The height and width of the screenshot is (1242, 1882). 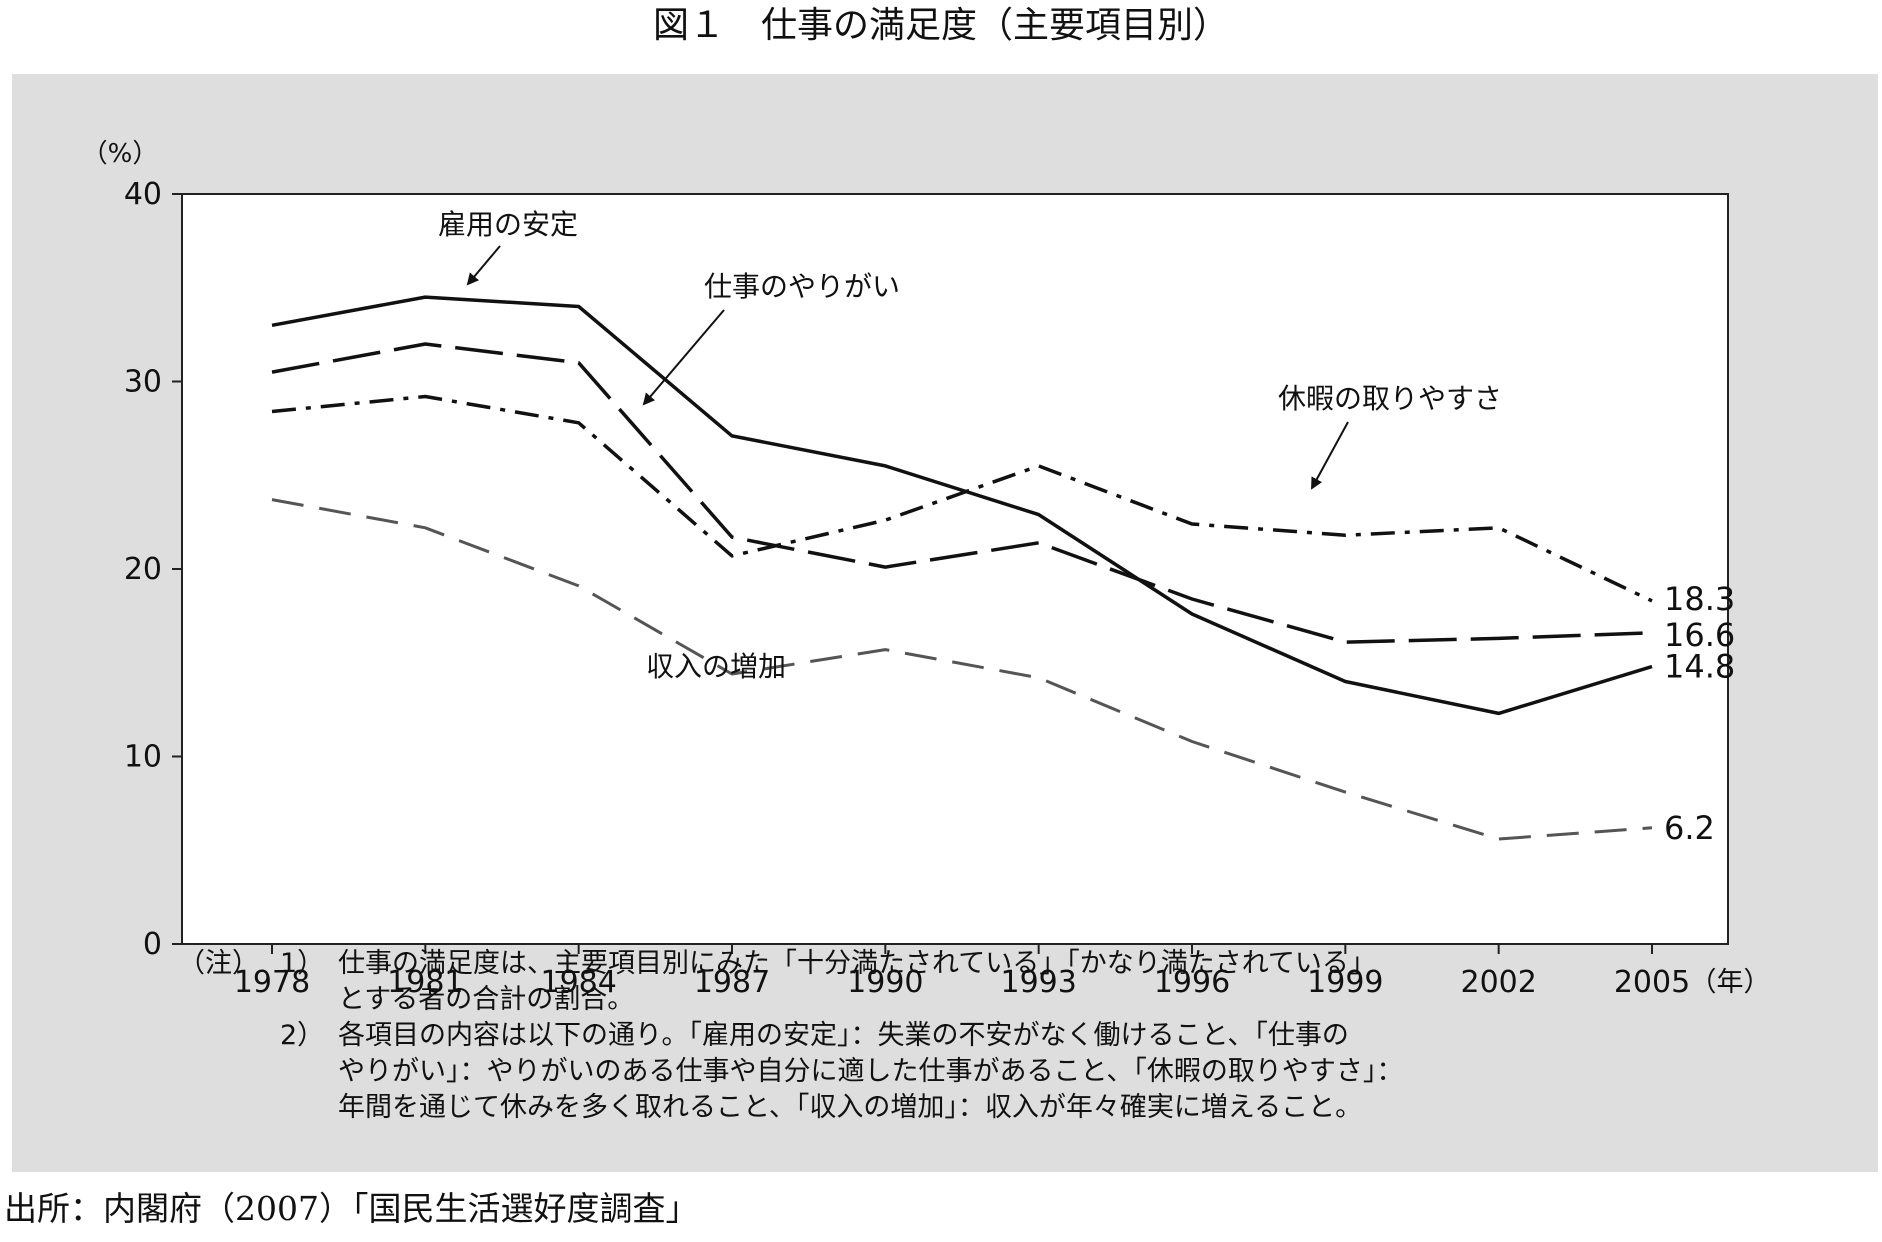 I want to click on x-tick-label: 1993, so click(x=1038, y=982).